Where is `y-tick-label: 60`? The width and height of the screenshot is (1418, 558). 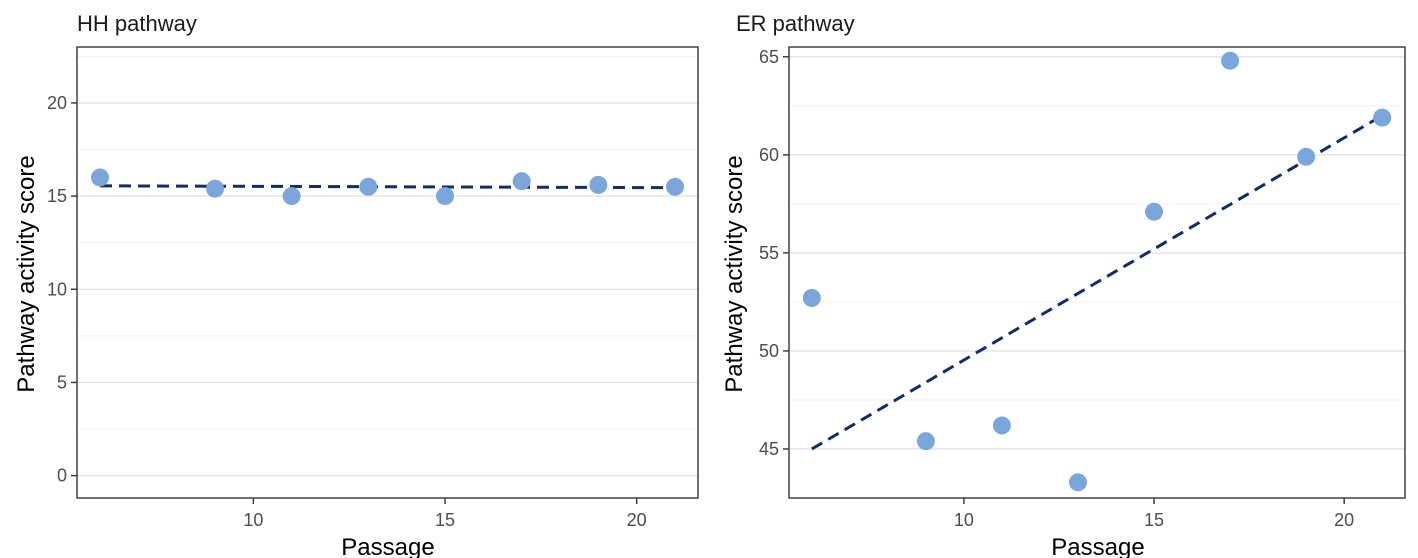
y-tick-label: 60 is located at coordinates (769, 155).